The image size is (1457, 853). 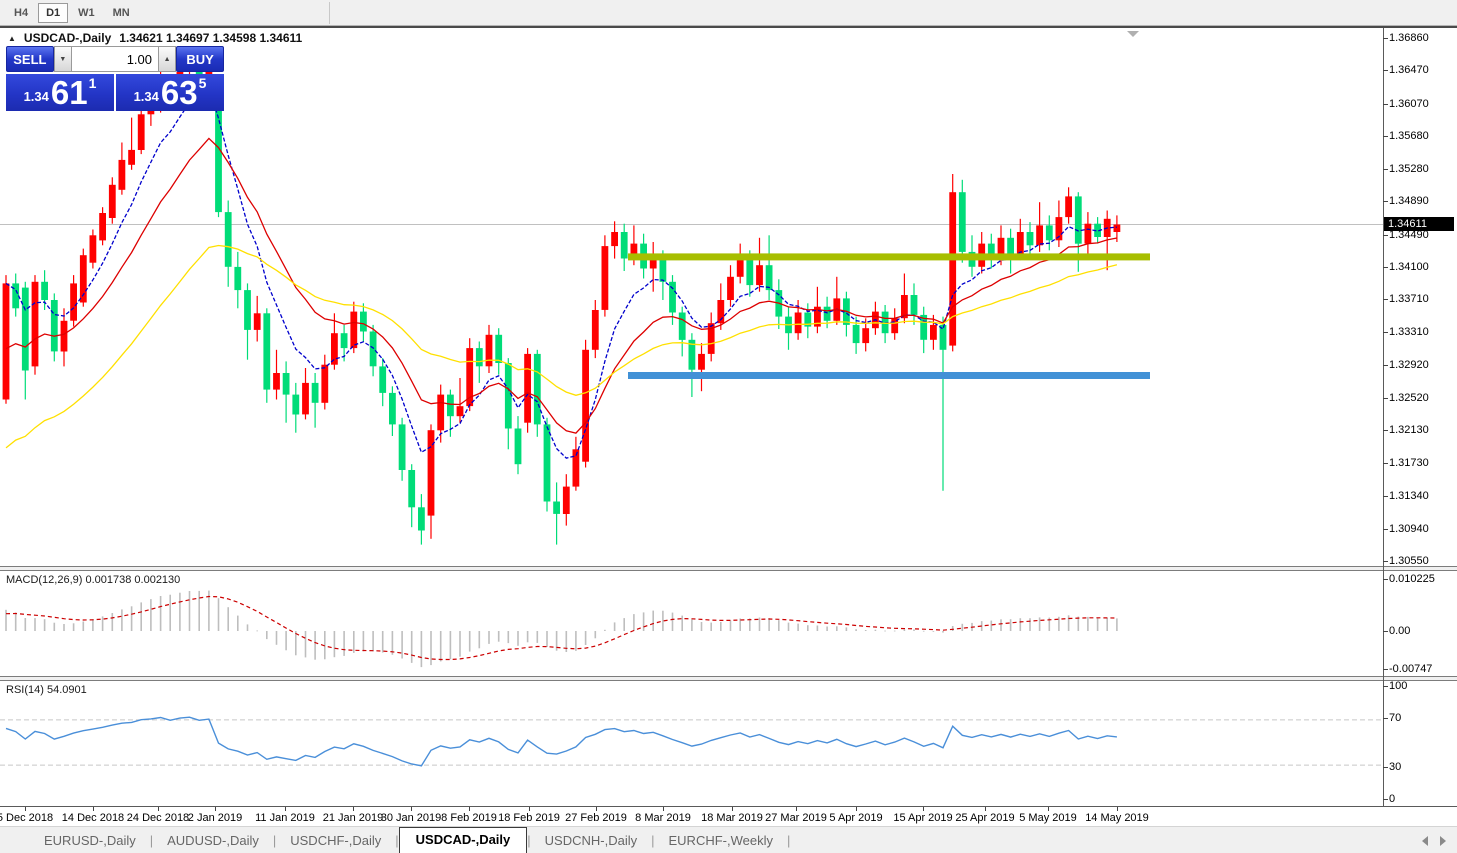 What do you see at coordinates (728, 568) in the screenshot?
I see `macd-panel-splitter` at bounding box center [728, 568].